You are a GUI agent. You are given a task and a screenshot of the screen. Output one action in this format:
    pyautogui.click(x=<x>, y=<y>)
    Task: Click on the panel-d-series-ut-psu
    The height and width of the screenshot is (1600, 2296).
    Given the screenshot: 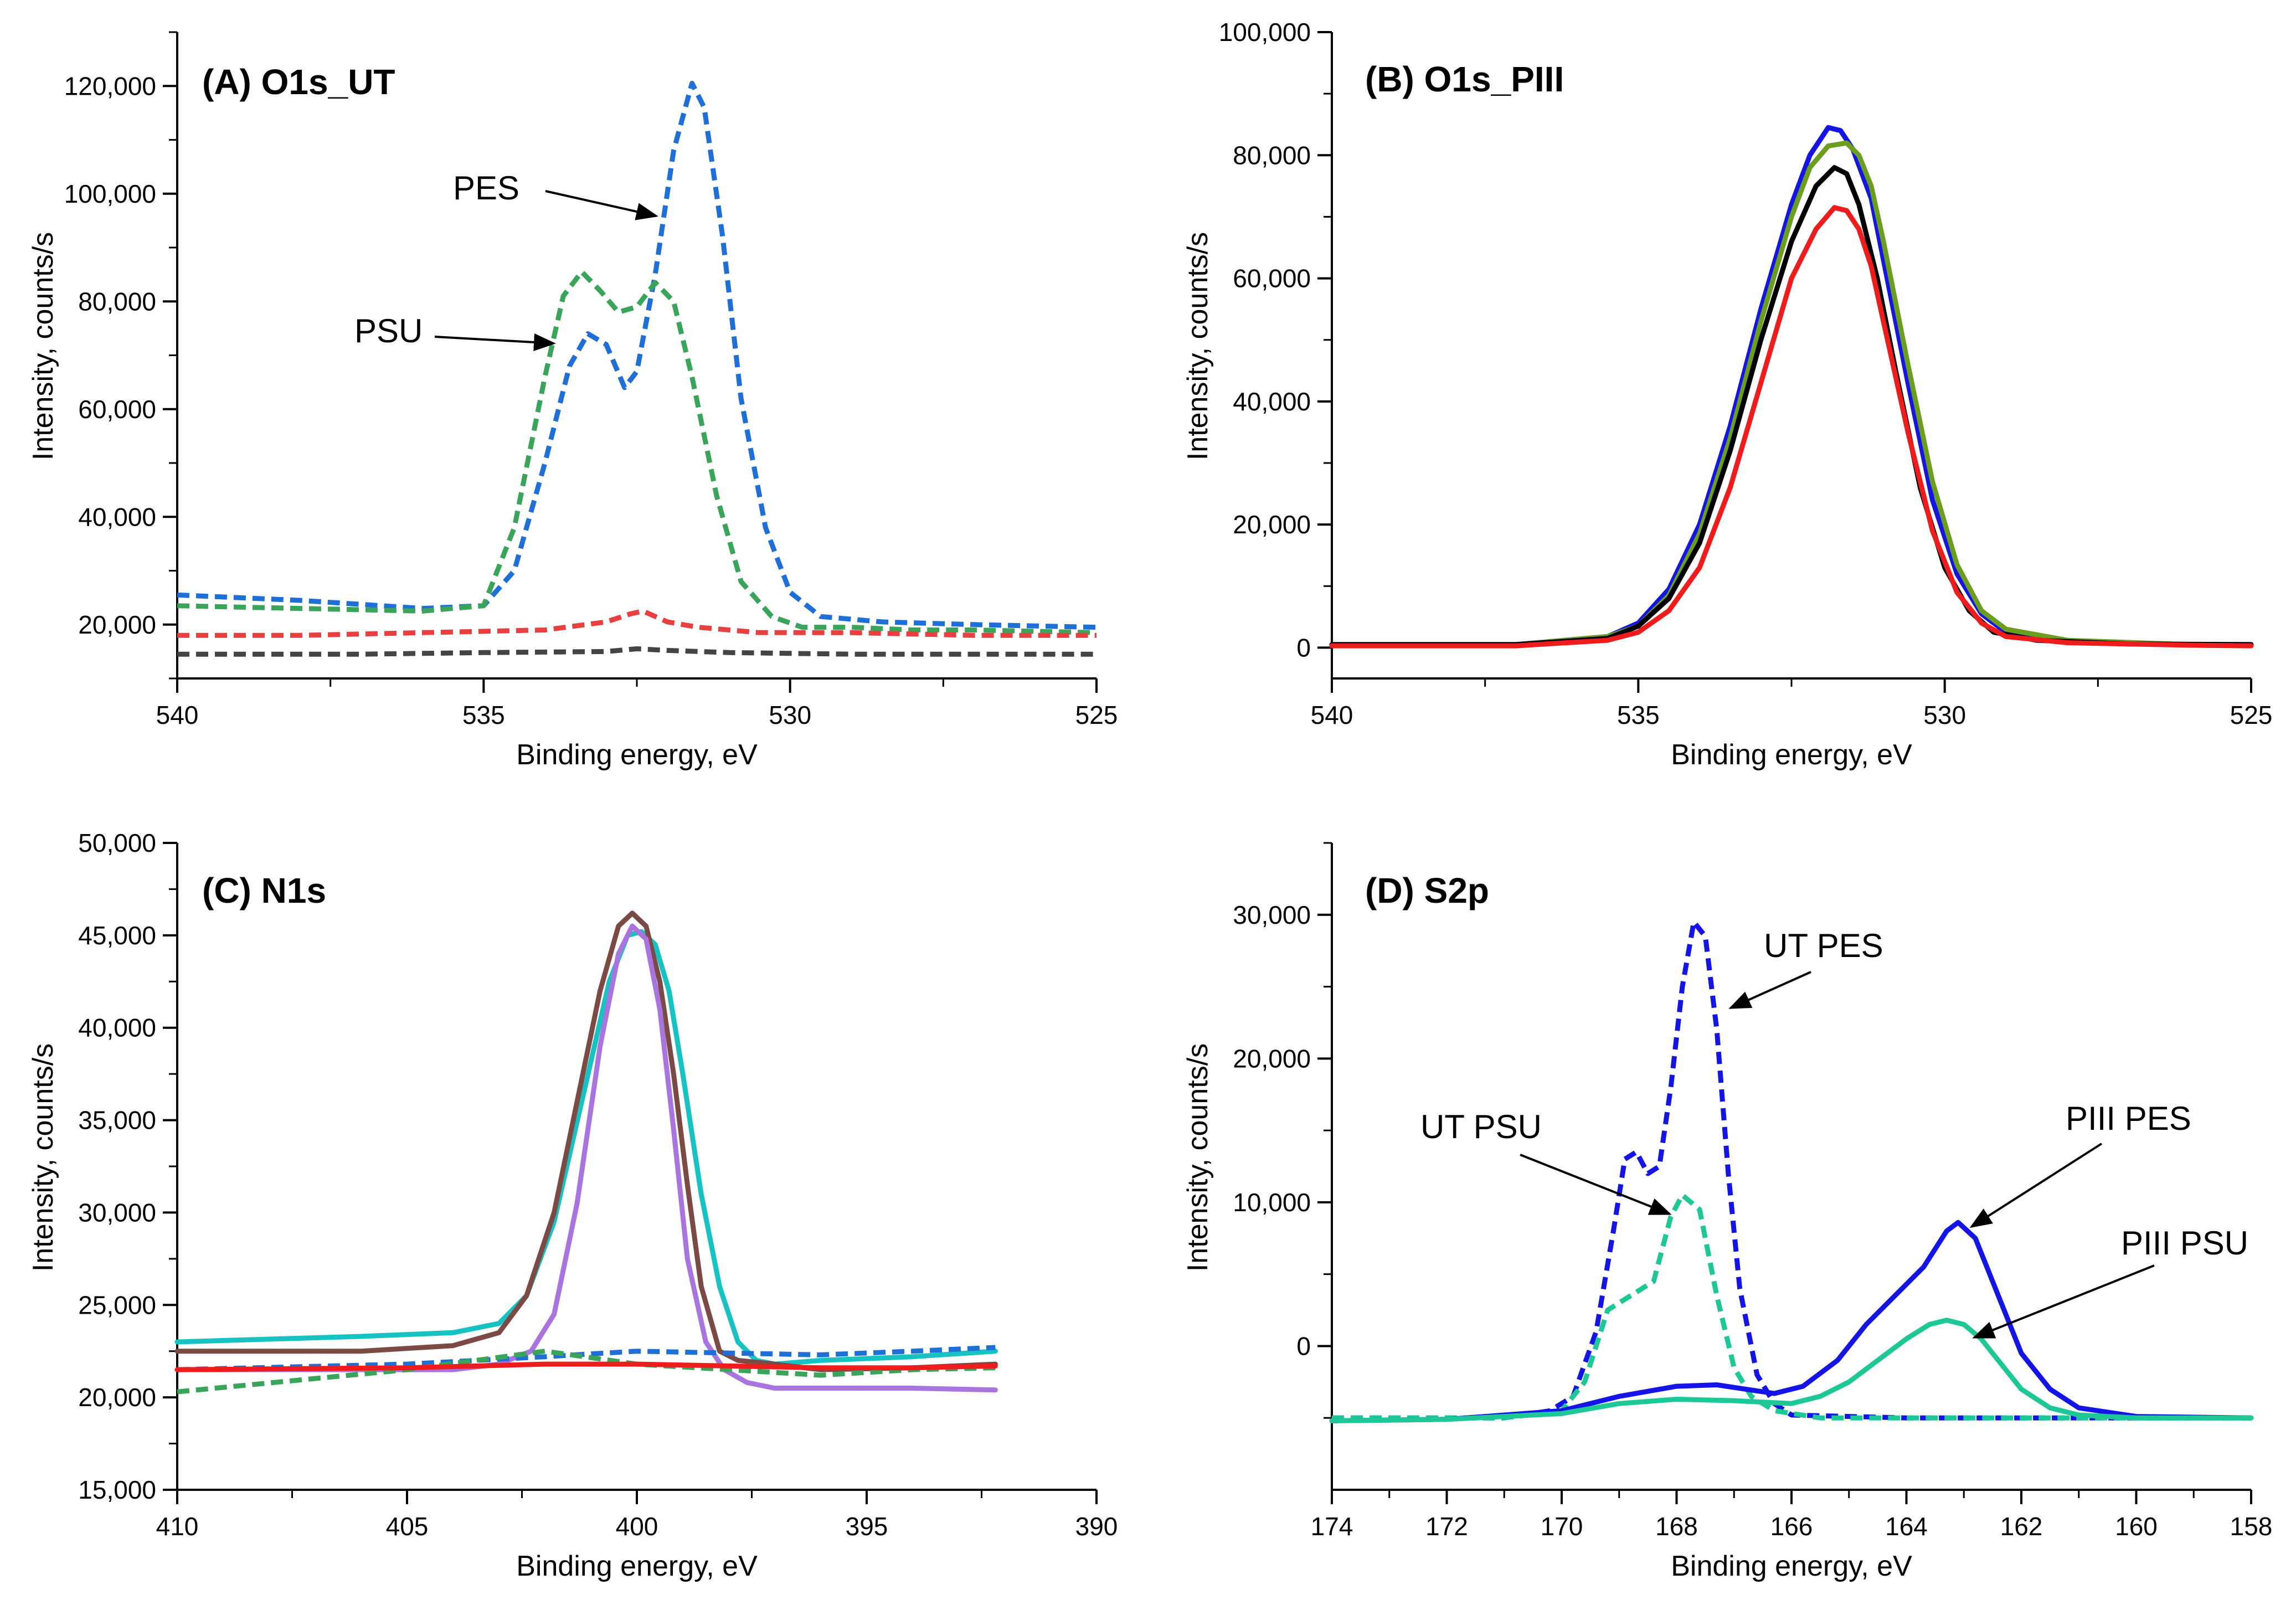 What is the action you would take?
    pyautogui.click(x=1791, y=1307)
    